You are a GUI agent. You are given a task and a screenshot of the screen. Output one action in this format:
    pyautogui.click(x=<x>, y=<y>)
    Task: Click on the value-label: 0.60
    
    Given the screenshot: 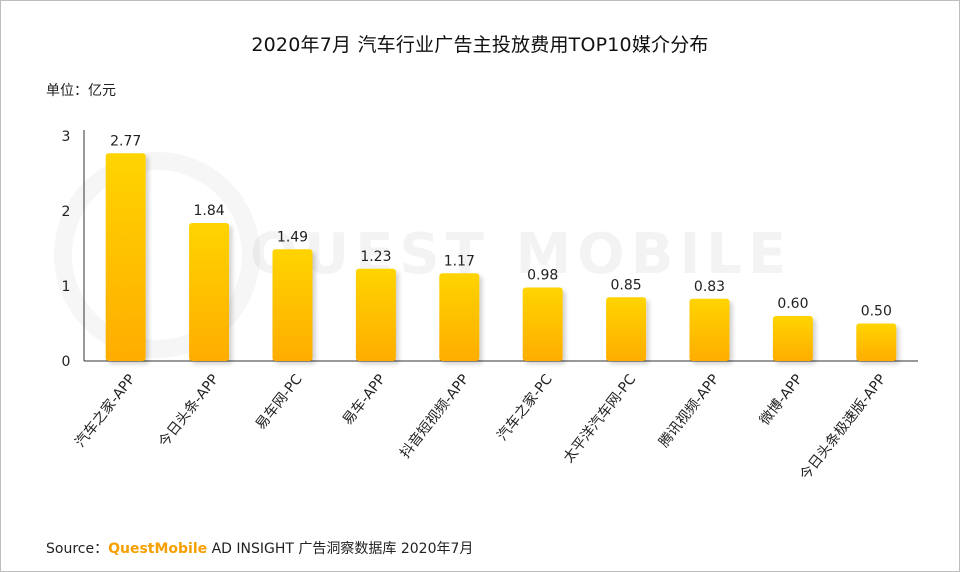 What is the action you would take?
    pyautogui.click(x=792, y=304)
    